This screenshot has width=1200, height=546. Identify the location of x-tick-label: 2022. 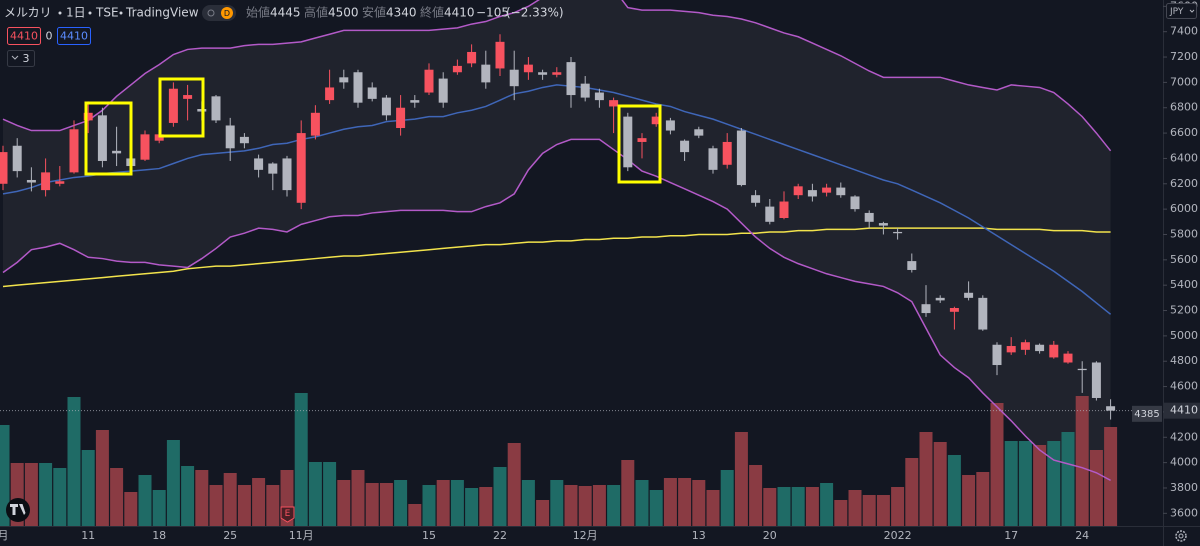
(898, 535).